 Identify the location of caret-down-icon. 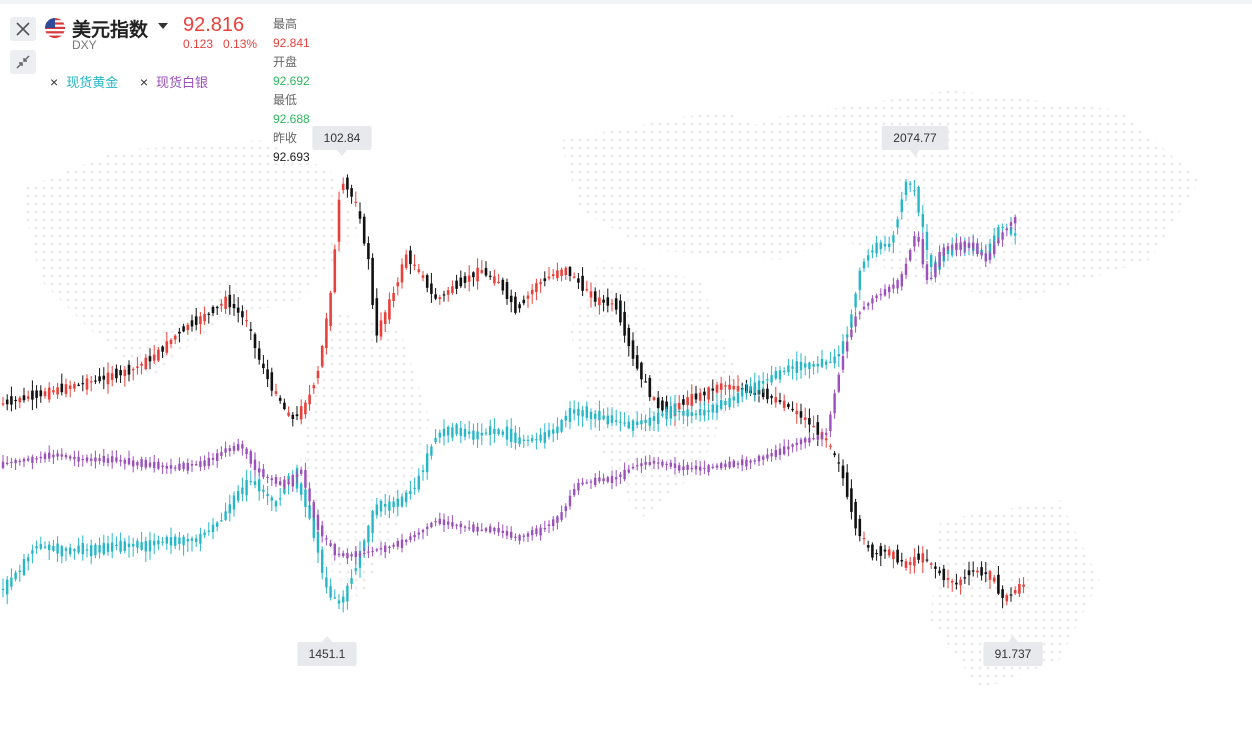
(163, 26).